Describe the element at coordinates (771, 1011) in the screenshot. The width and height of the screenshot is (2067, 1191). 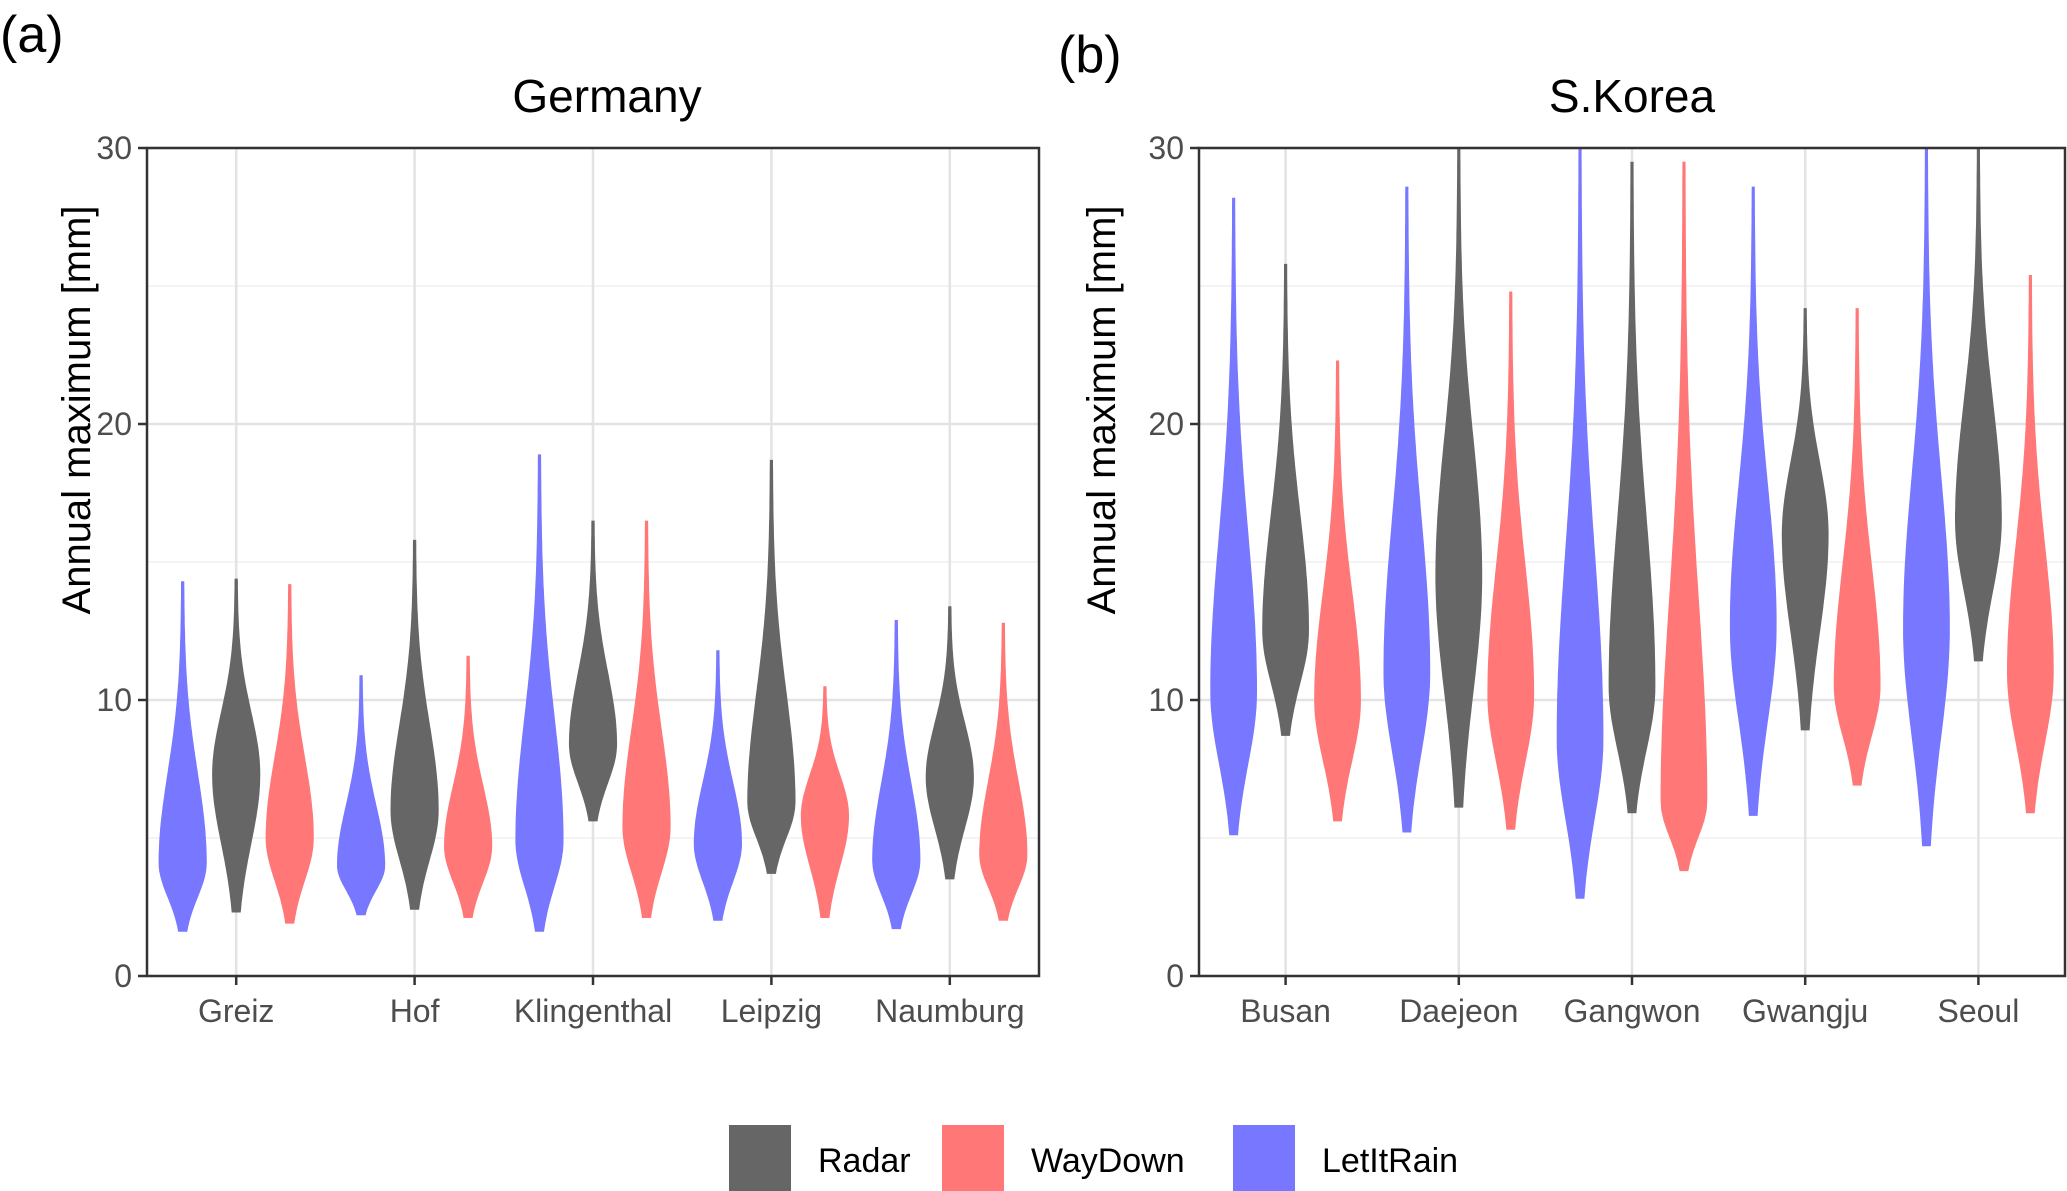
I see `x-tick-label: Leipzig` at that location.